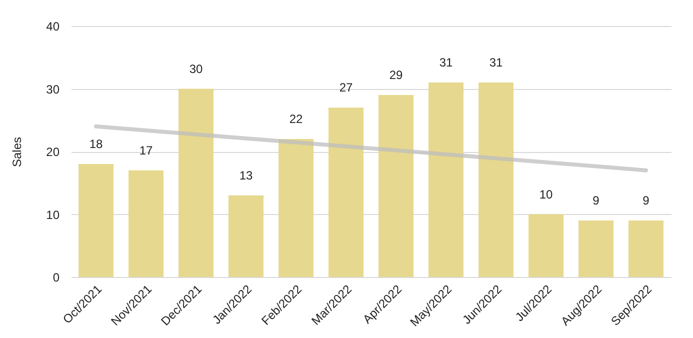 The image size is (693, 338). I want to click on data-label: 18, so click(96, 144).